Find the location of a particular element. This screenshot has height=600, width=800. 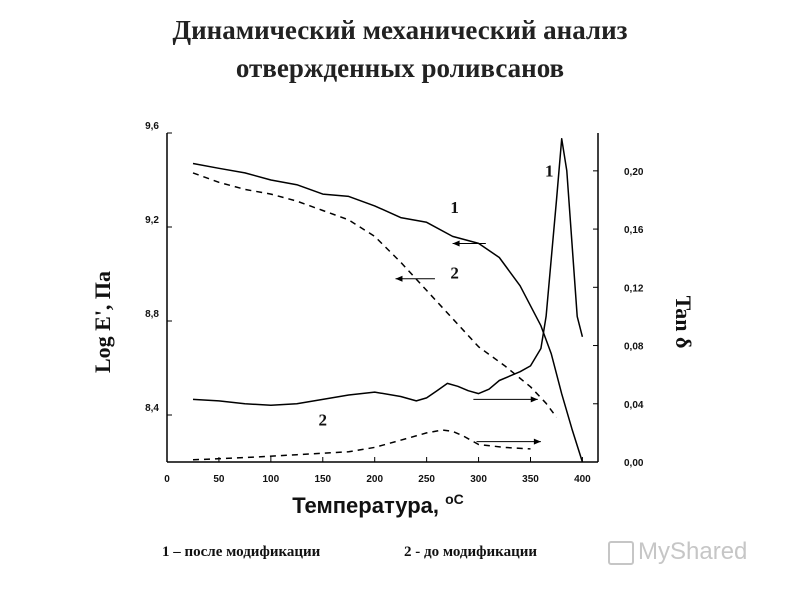

y-right-tick-label: 0,04 is located at coordinates (634, 405).